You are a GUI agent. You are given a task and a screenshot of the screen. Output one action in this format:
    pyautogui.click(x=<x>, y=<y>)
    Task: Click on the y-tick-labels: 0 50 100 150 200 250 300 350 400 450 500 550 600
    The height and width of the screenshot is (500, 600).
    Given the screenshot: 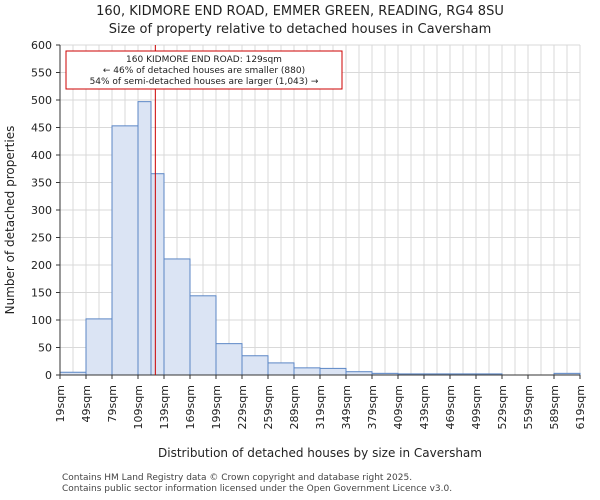 What is the action you would take?
    pyautogui.click(x=45, y=210)
    